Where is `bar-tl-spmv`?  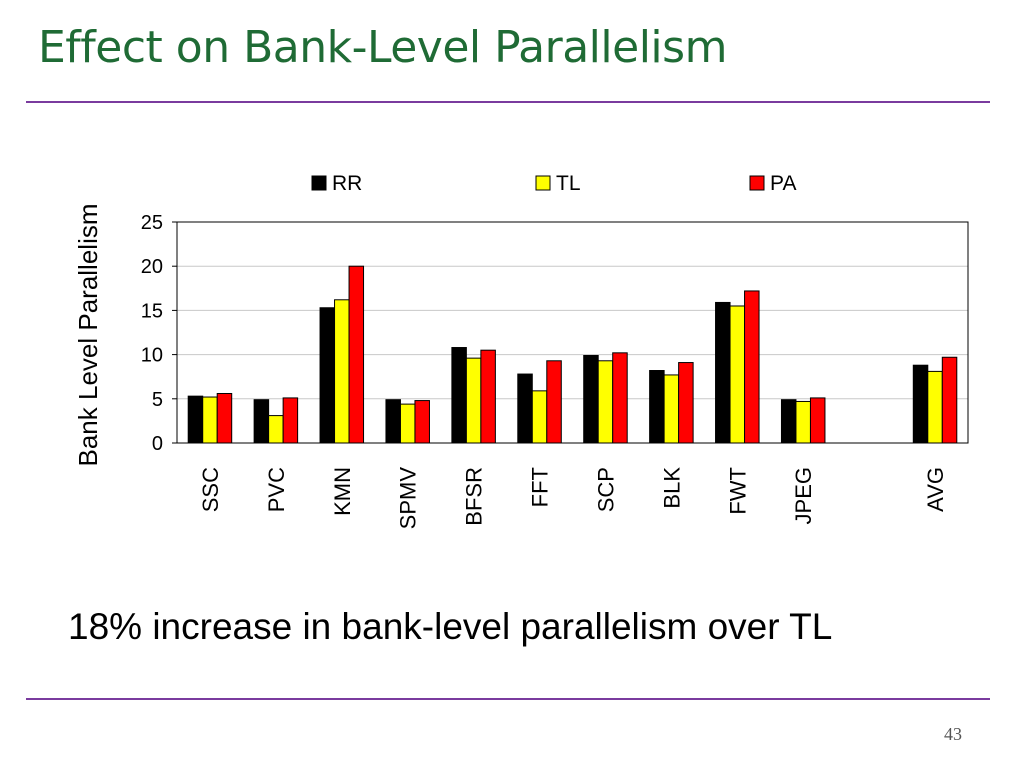 bar-tl-spmv is located at coordinates (407, 423).